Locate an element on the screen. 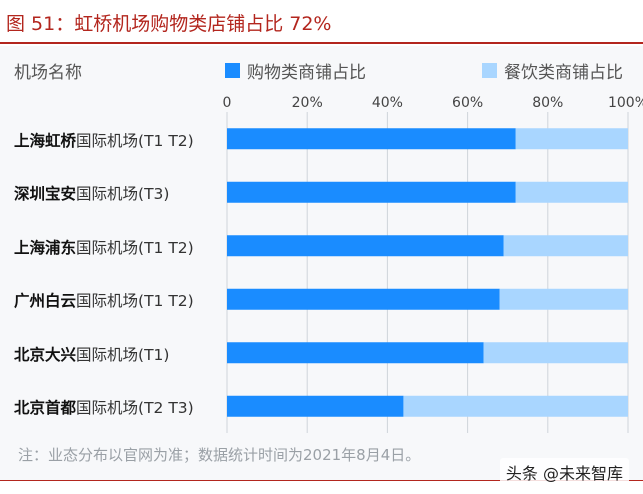  row-label-name: 广州白云 is located at coordinates (45, 301).